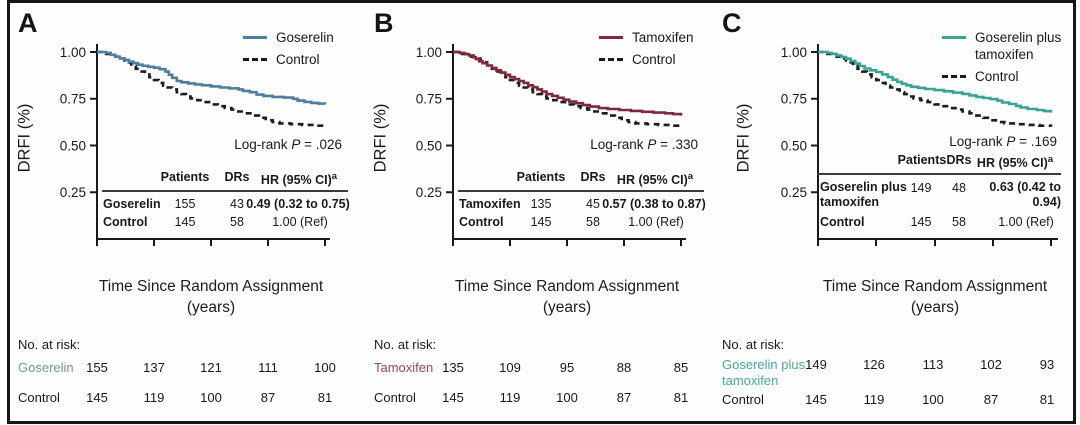 This screenshot has height=425, width=1080. I want to click on table-cell-patients: 155, so click(185, 204).